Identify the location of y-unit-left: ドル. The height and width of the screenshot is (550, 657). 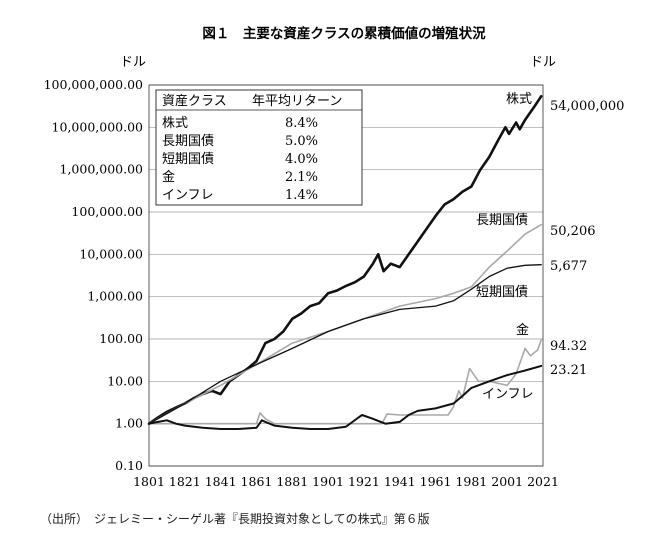
(133, 62).